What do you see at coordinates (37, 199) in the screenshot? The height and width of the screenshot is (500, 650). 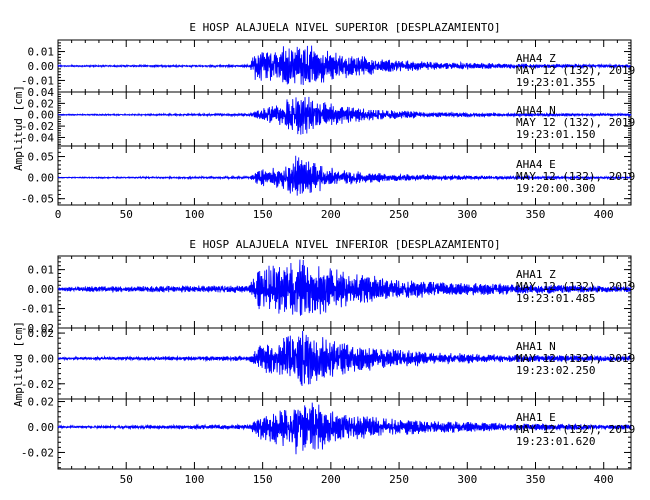 I see `y-tick-label: -0.05` at bounding box center [37, 199].